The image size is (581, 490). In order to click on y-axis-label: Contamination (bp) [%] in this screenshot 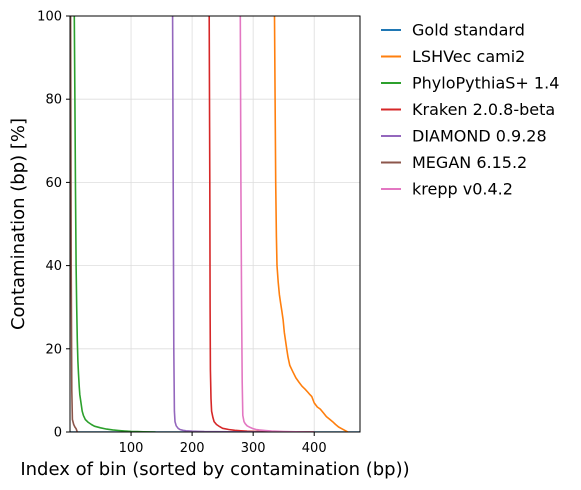, I will do `click(18, 224)`.